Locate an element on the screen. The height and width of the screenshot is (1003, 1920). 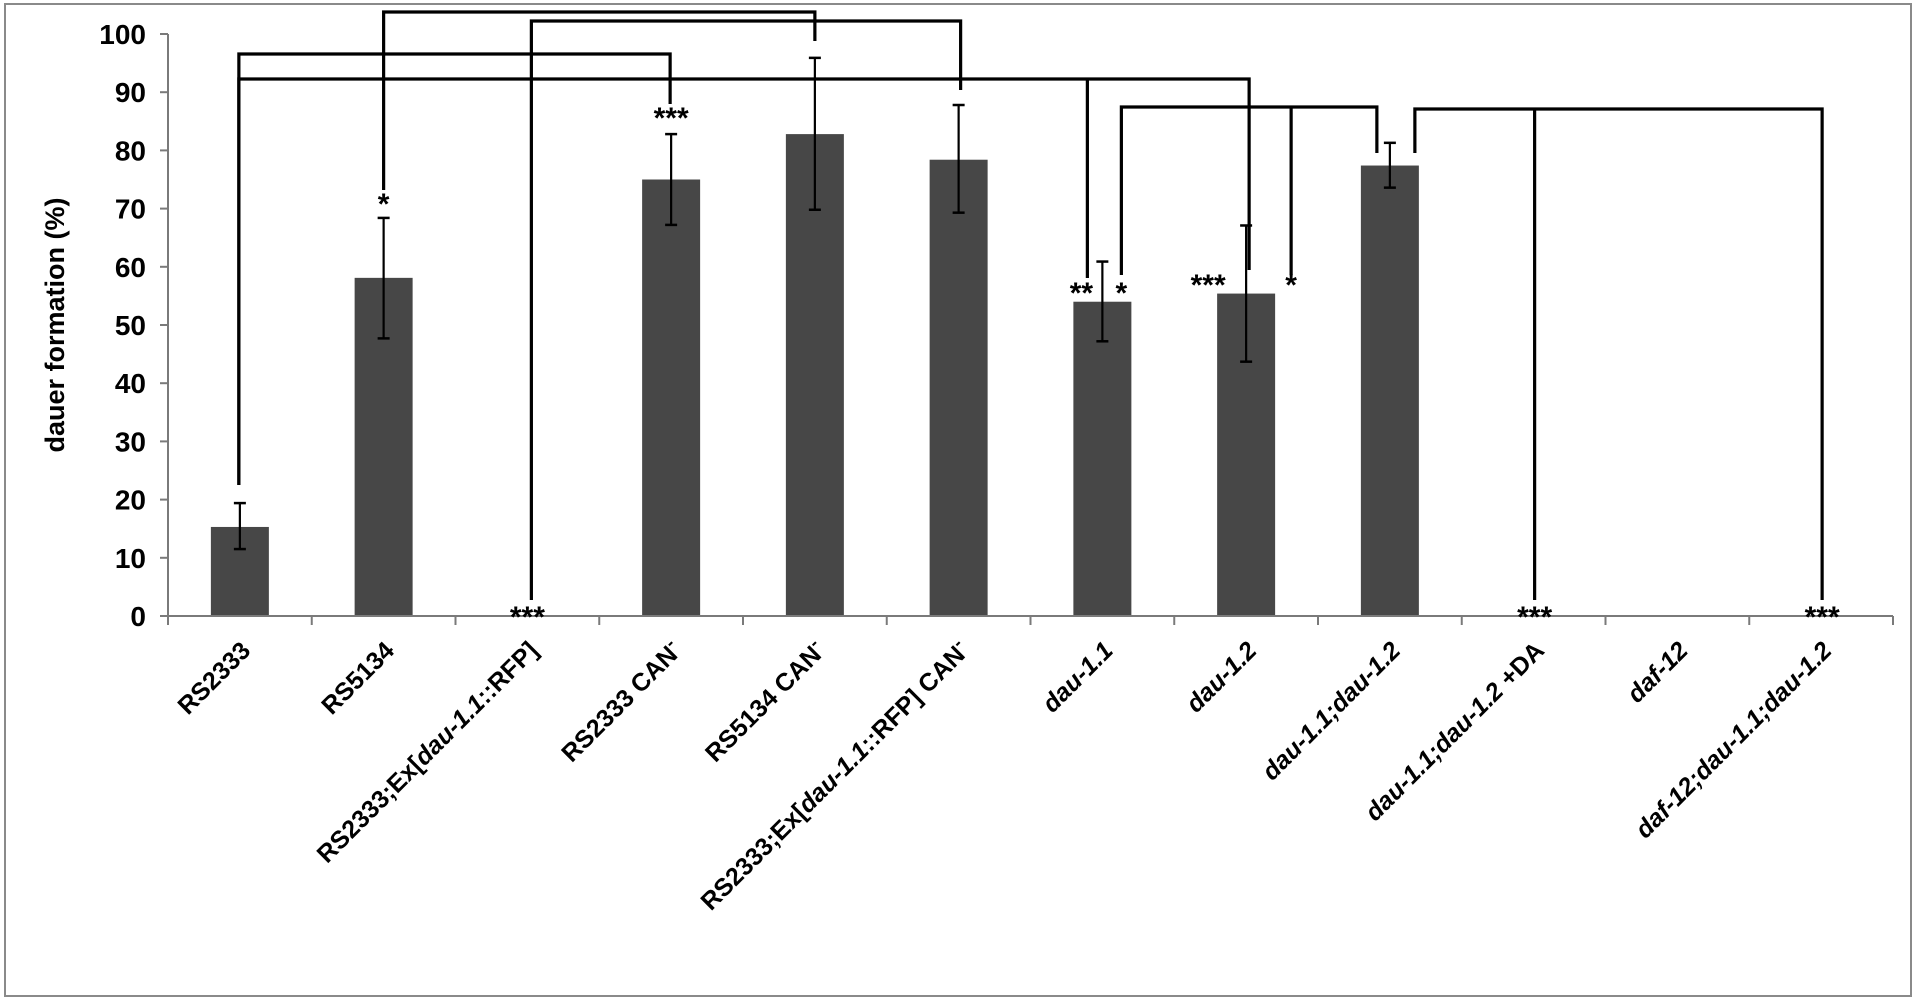
x-category-label-part: RS2333 CAN is located at coordinates (619, 704).